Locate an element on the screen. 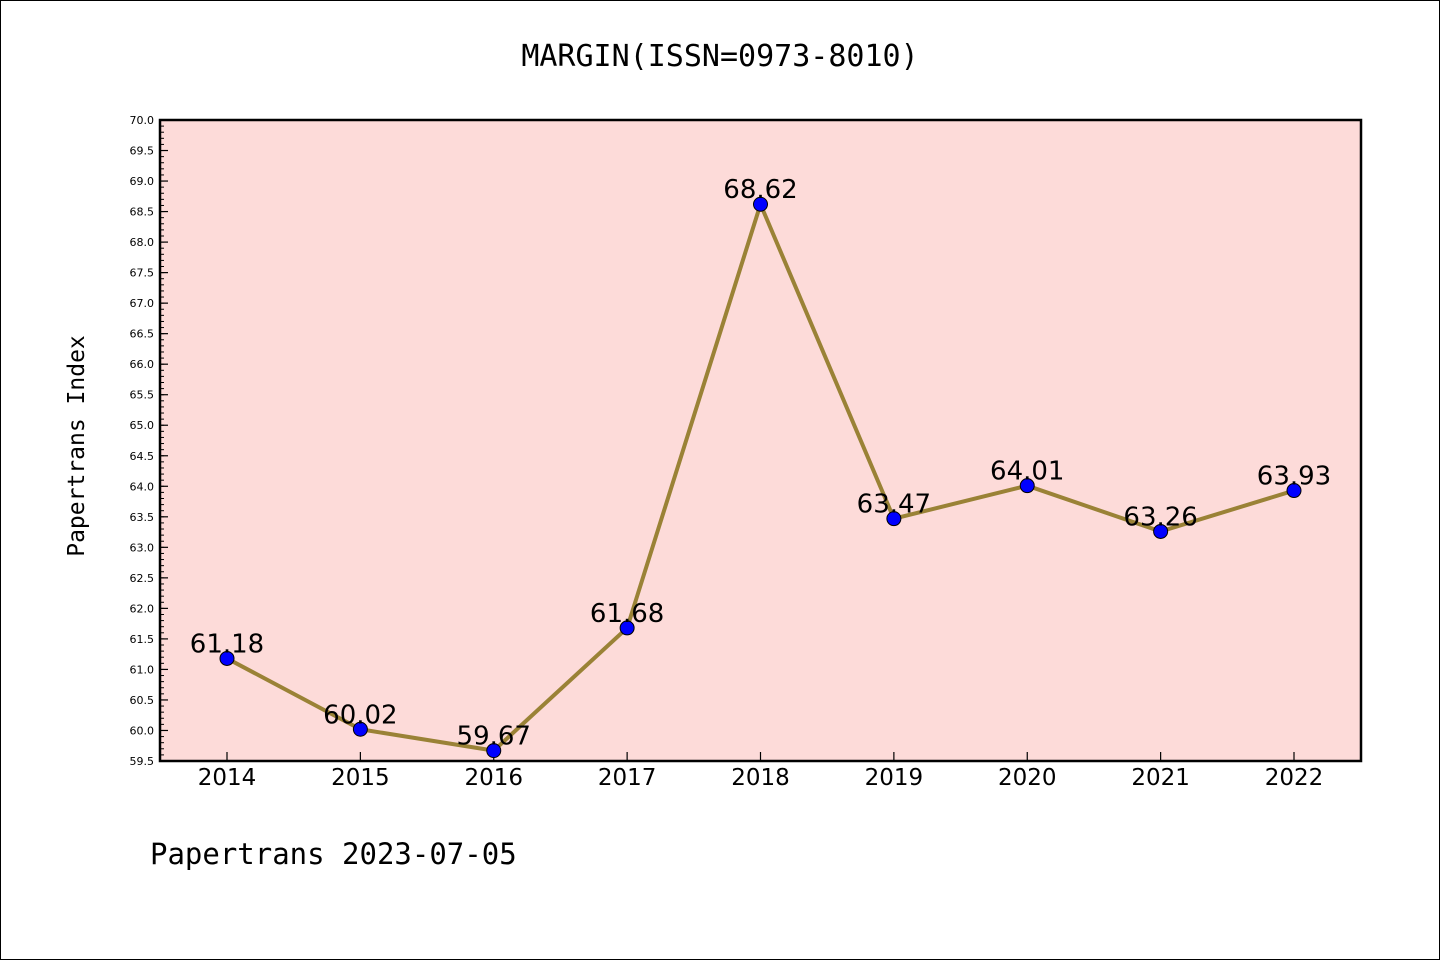  y-tick-label: 59.5 is located at coordinates (142, 761).